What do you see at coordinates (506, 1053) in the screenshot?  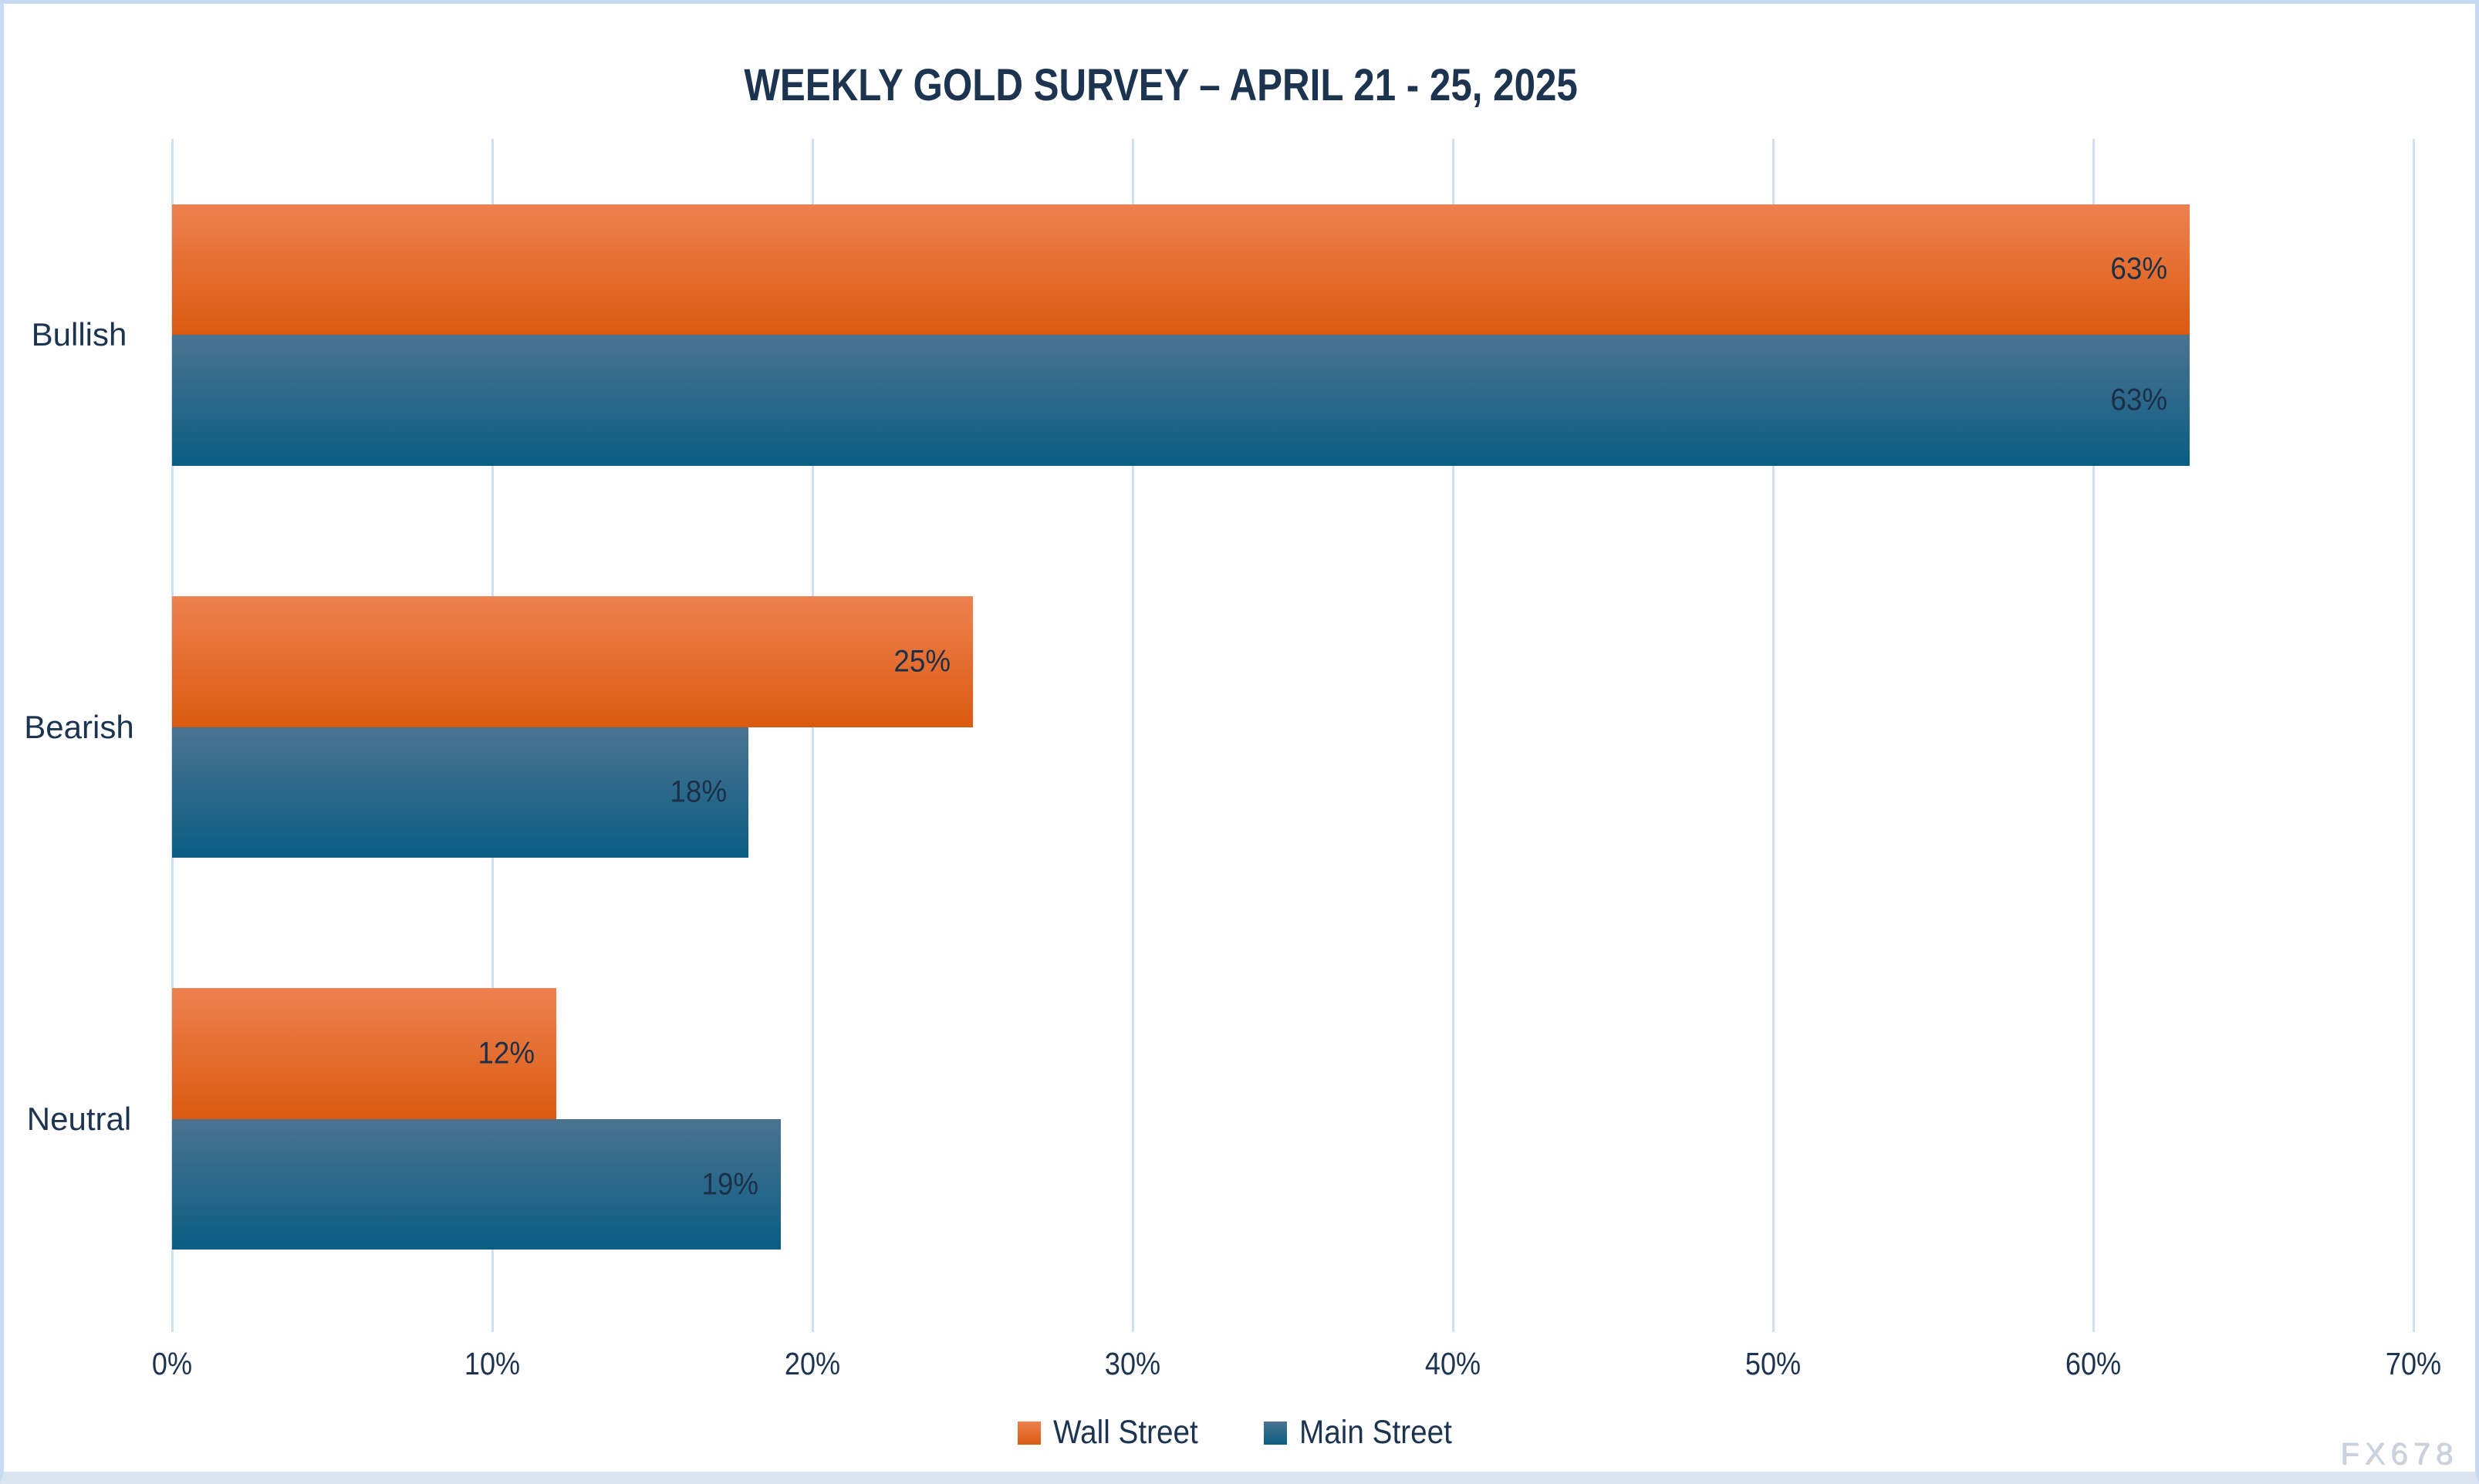 I see `bar-value-label-wall-street-neutral: 12%` at bounding box center [506, 1053].